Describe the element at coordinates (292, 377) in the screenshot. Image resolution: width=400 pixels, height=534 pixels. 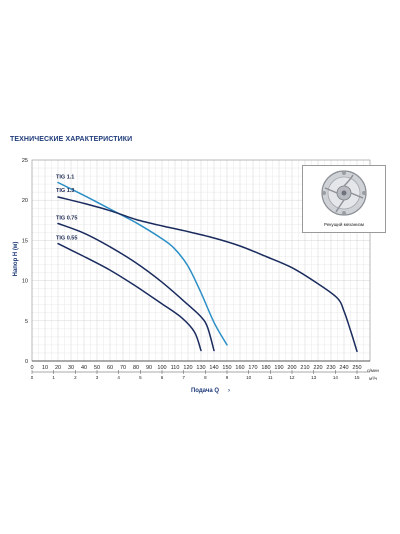
I see `x2-tick-label: 12` at that location.